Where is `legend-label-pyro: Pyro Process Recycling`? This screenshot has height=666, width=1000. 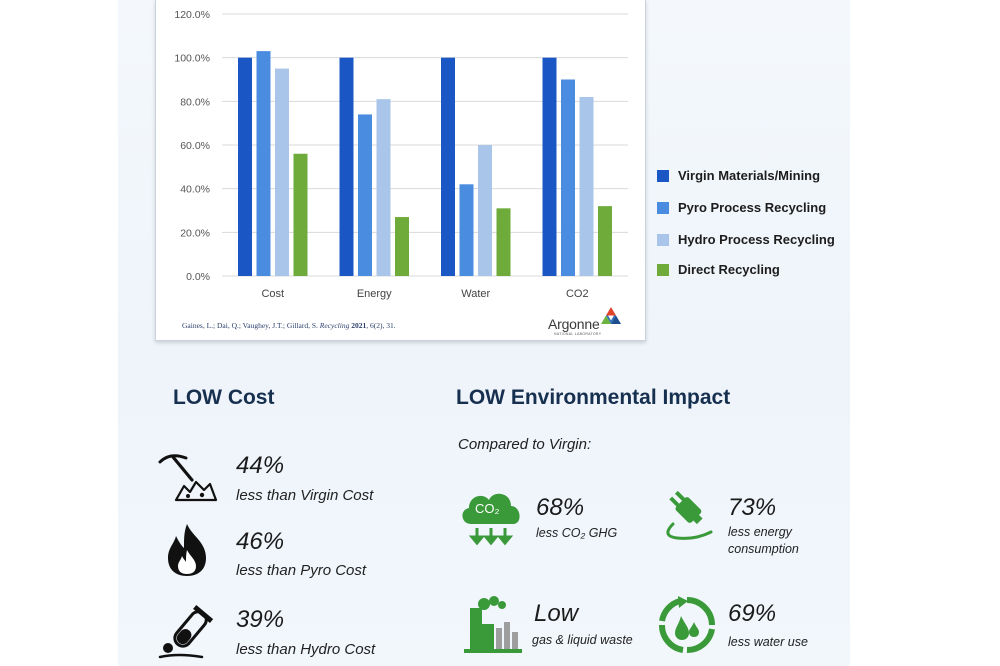 legend-label-pyro: Pyro Process Recycling is located at coordinates (752, 207).